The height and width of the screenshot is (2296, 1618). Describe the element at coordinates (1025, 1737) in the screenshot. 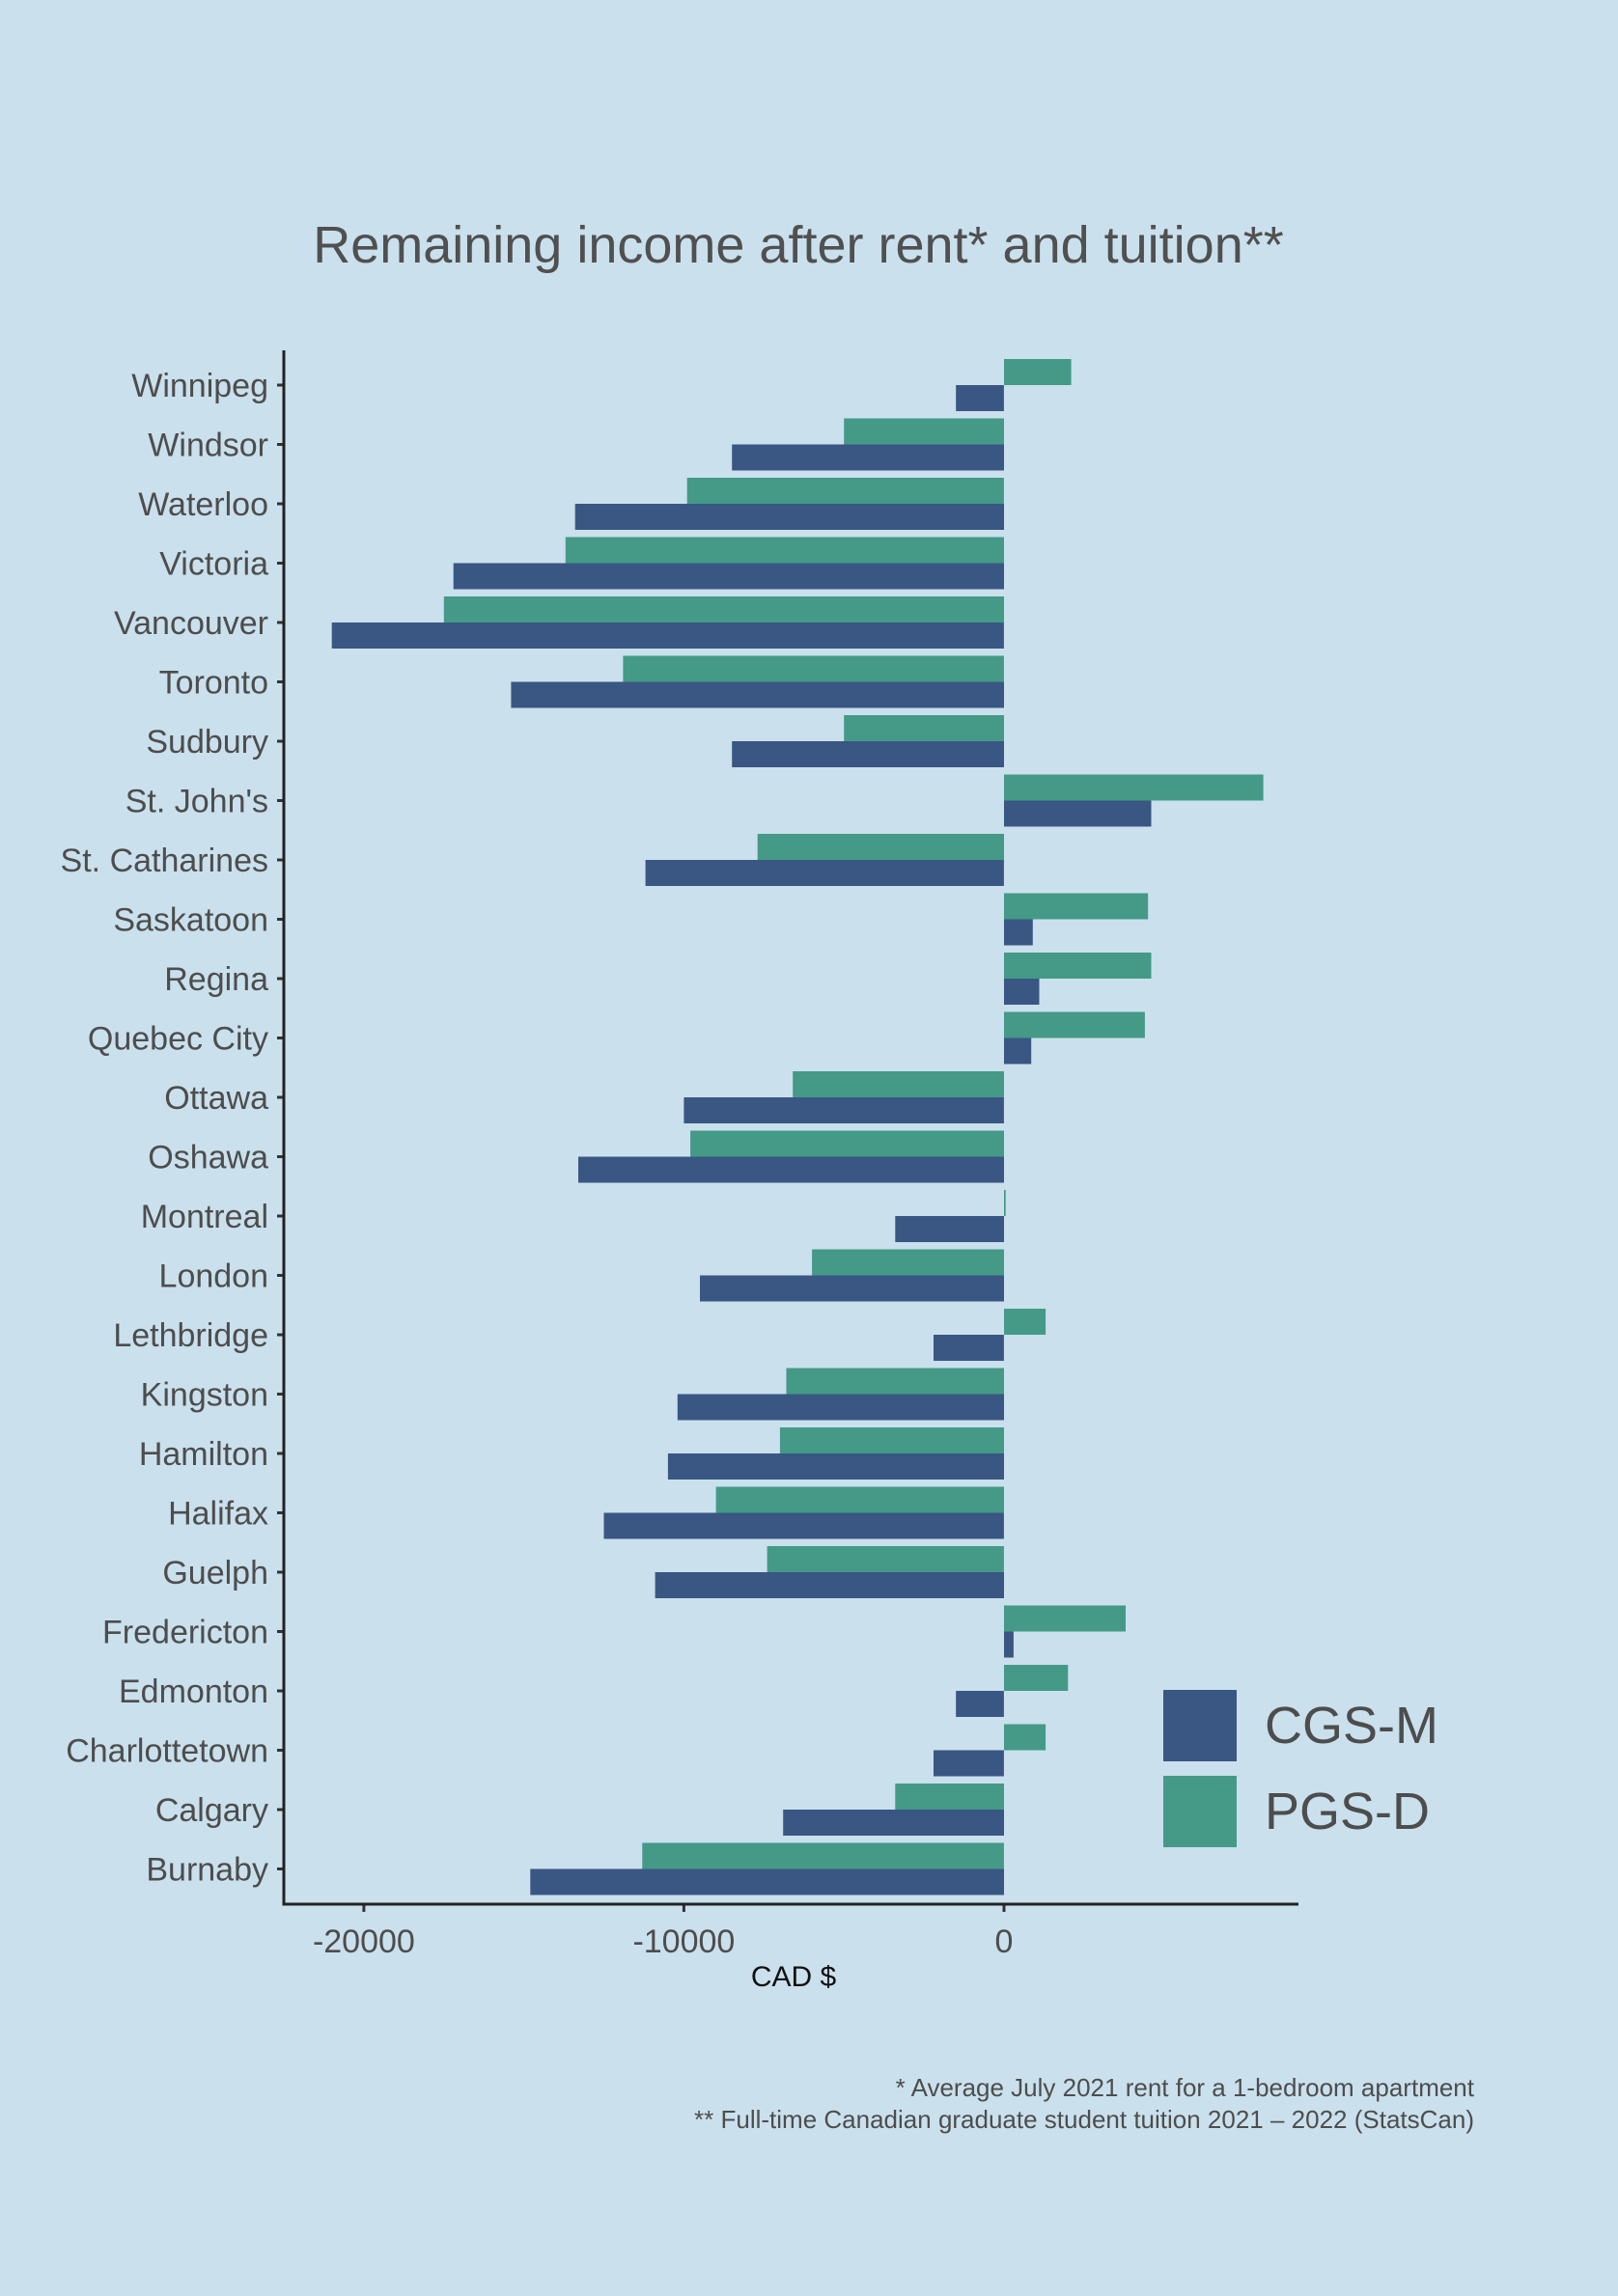

I see `bar-pgs-d-charlottetown` at that location.